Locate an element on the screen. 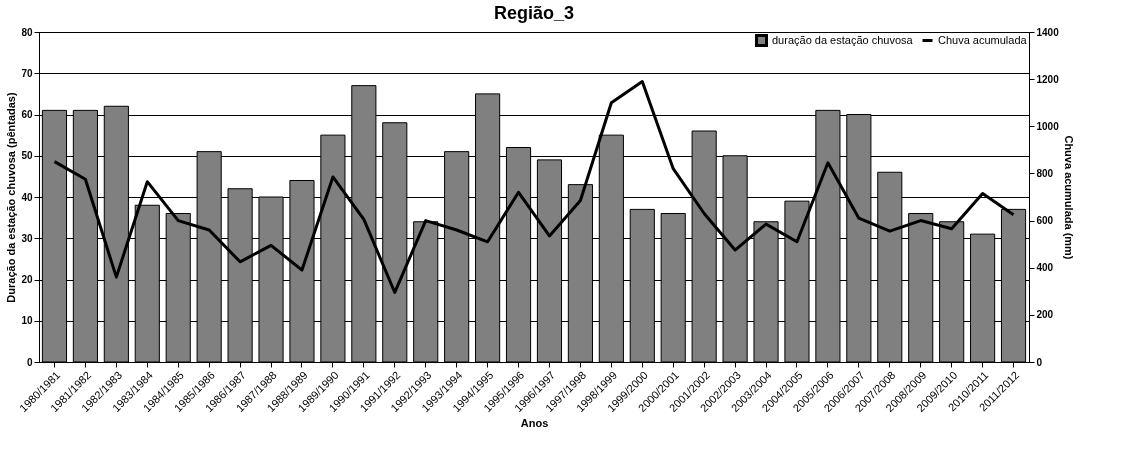  y2-tick-label: 400 is located at coordinates (1045, 268).